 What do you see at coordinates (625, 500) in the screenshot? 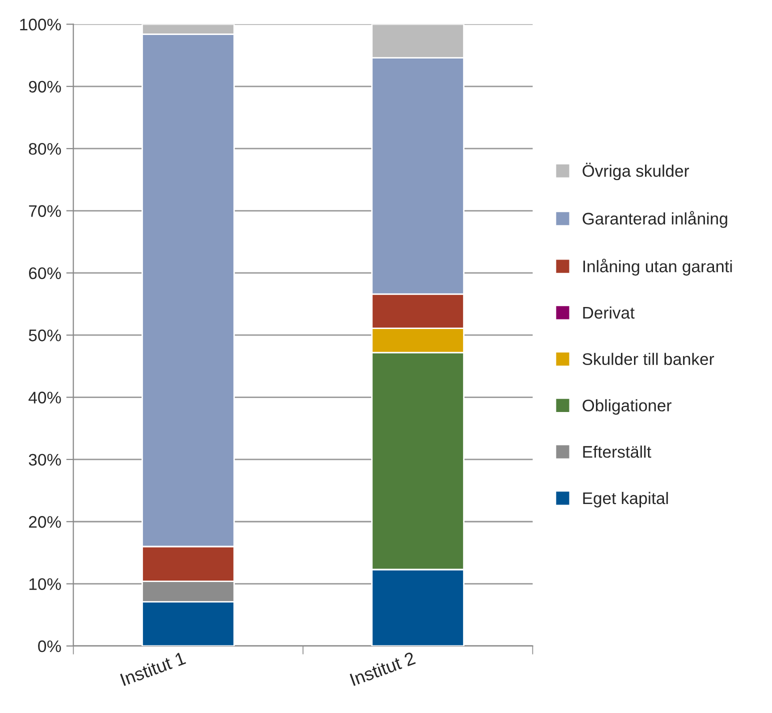
I see `legend-label: Eget kapital` at bounding box center [625, 500].